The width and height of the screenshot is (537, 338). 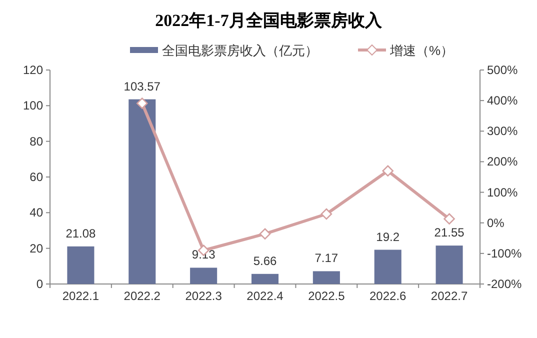 I want to click on y-tick-label: 40, so click(x=37, y=213).